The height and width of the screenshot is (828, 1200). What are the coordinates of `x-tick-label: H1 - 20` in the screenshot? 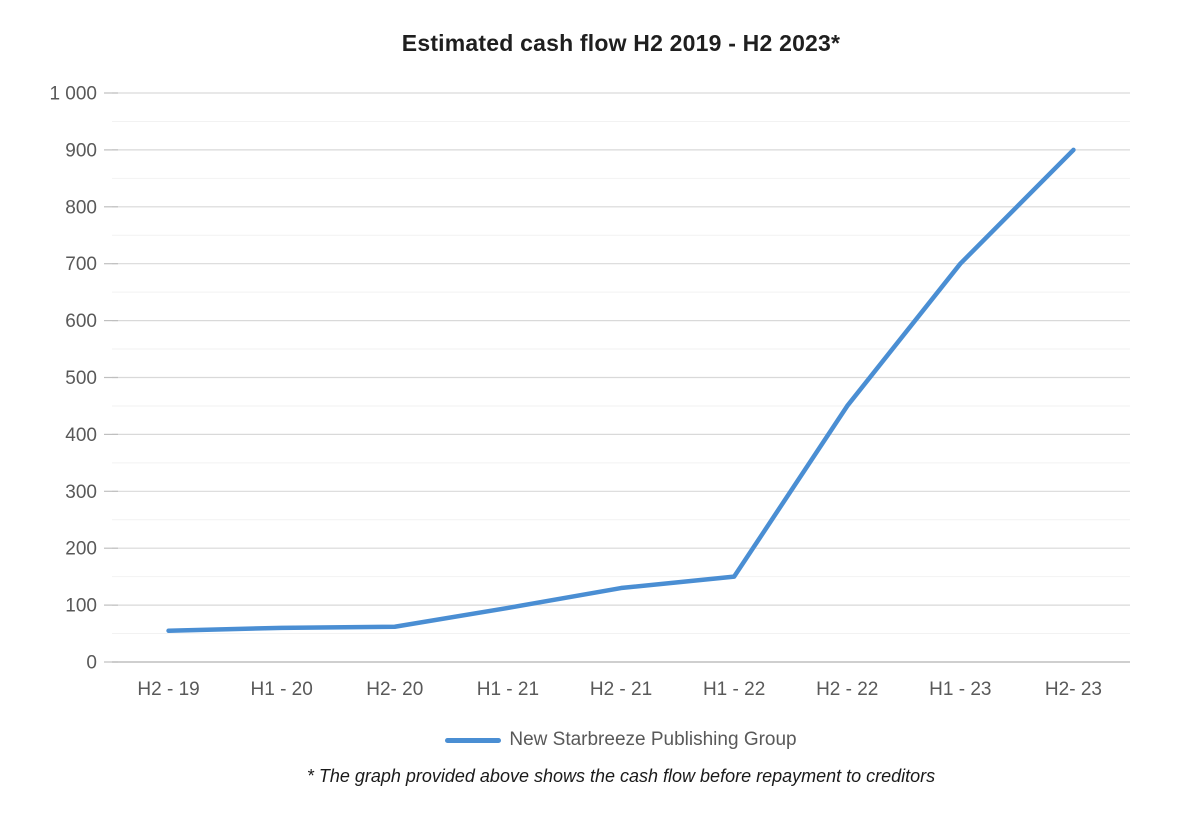 It's located at (282, 689).